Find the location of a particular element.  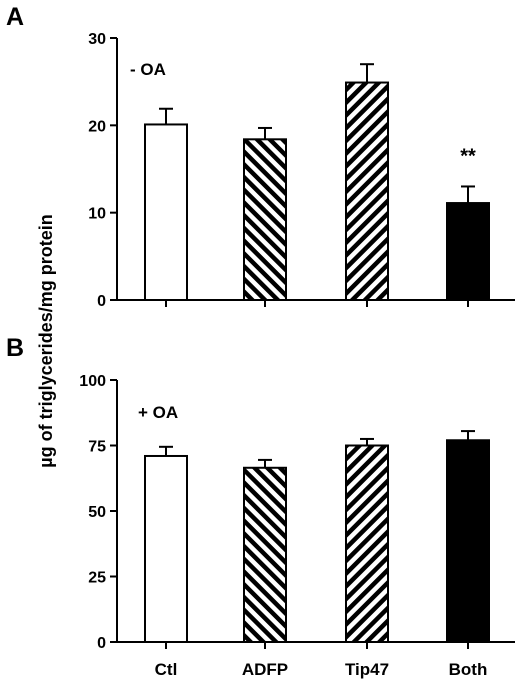

panel-a-condition-label: - OA is located at coordinates (148, 69).